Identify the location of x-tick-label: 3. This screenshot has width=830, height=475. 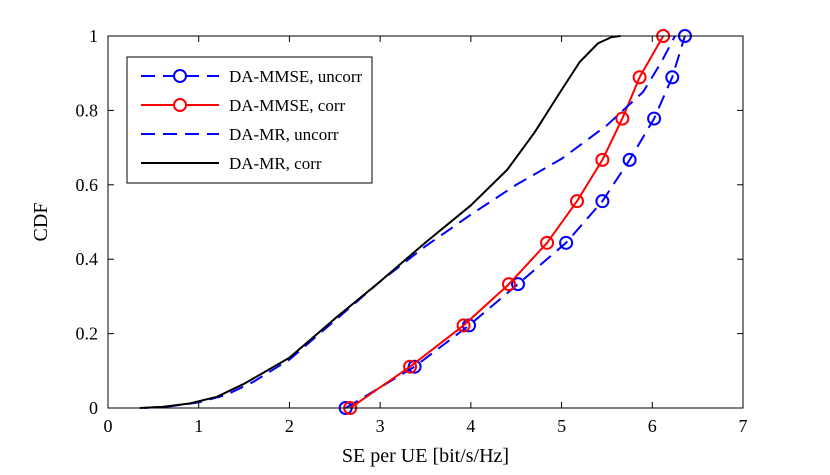
(380, 426).